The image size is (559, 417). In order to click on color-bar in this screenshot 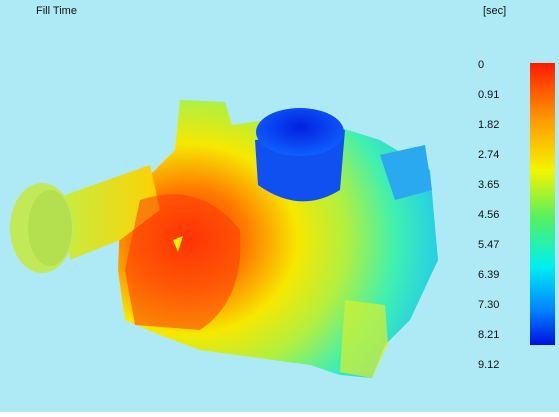, I will do `click(542, 204)`.